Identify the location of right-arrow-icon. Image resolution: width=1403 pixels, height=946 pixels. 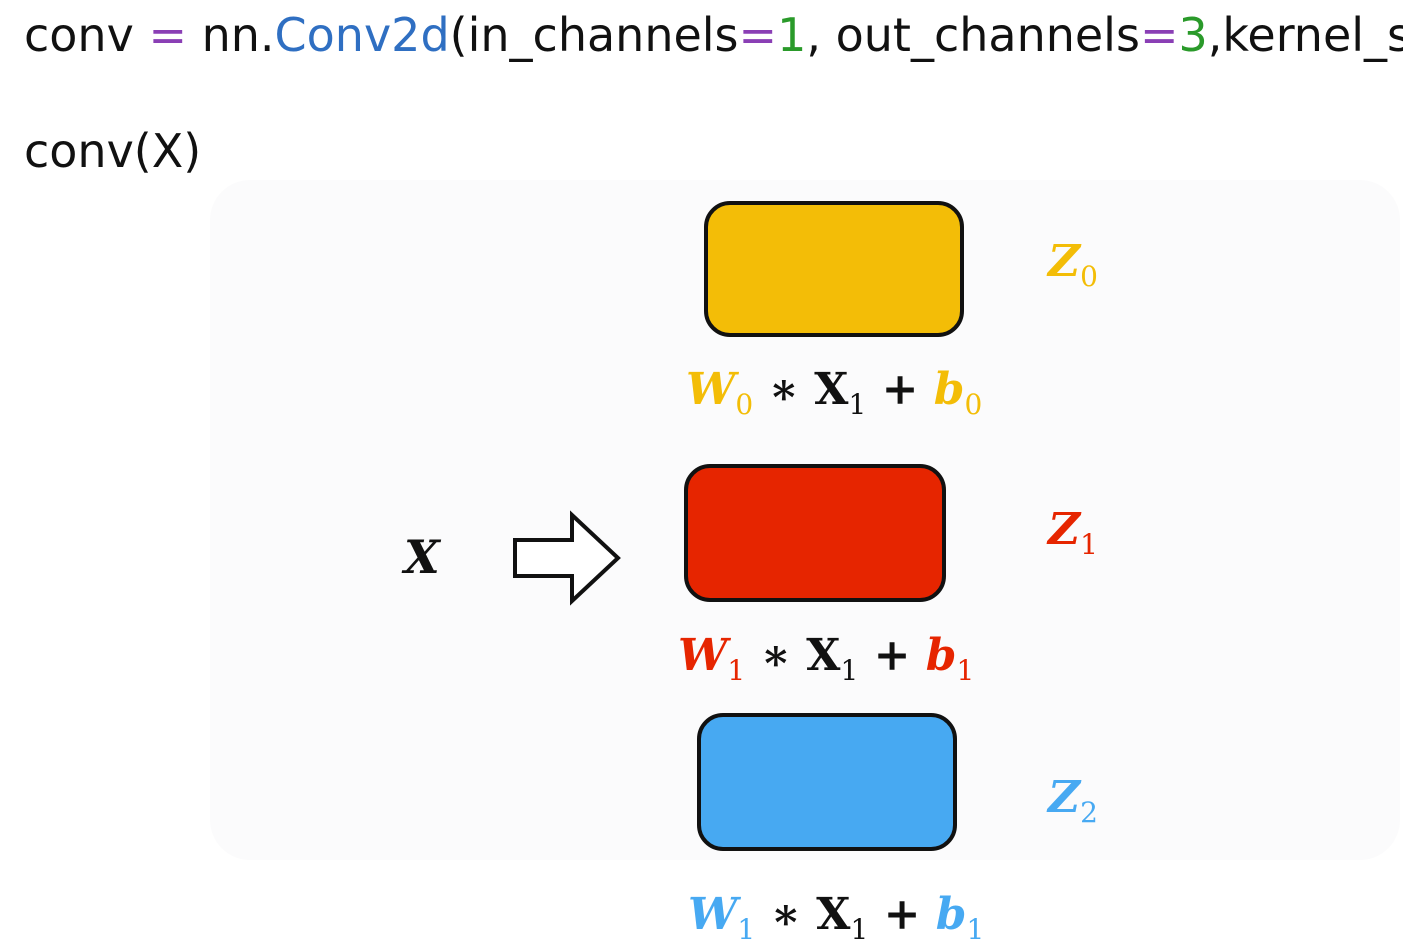
(567, 558).